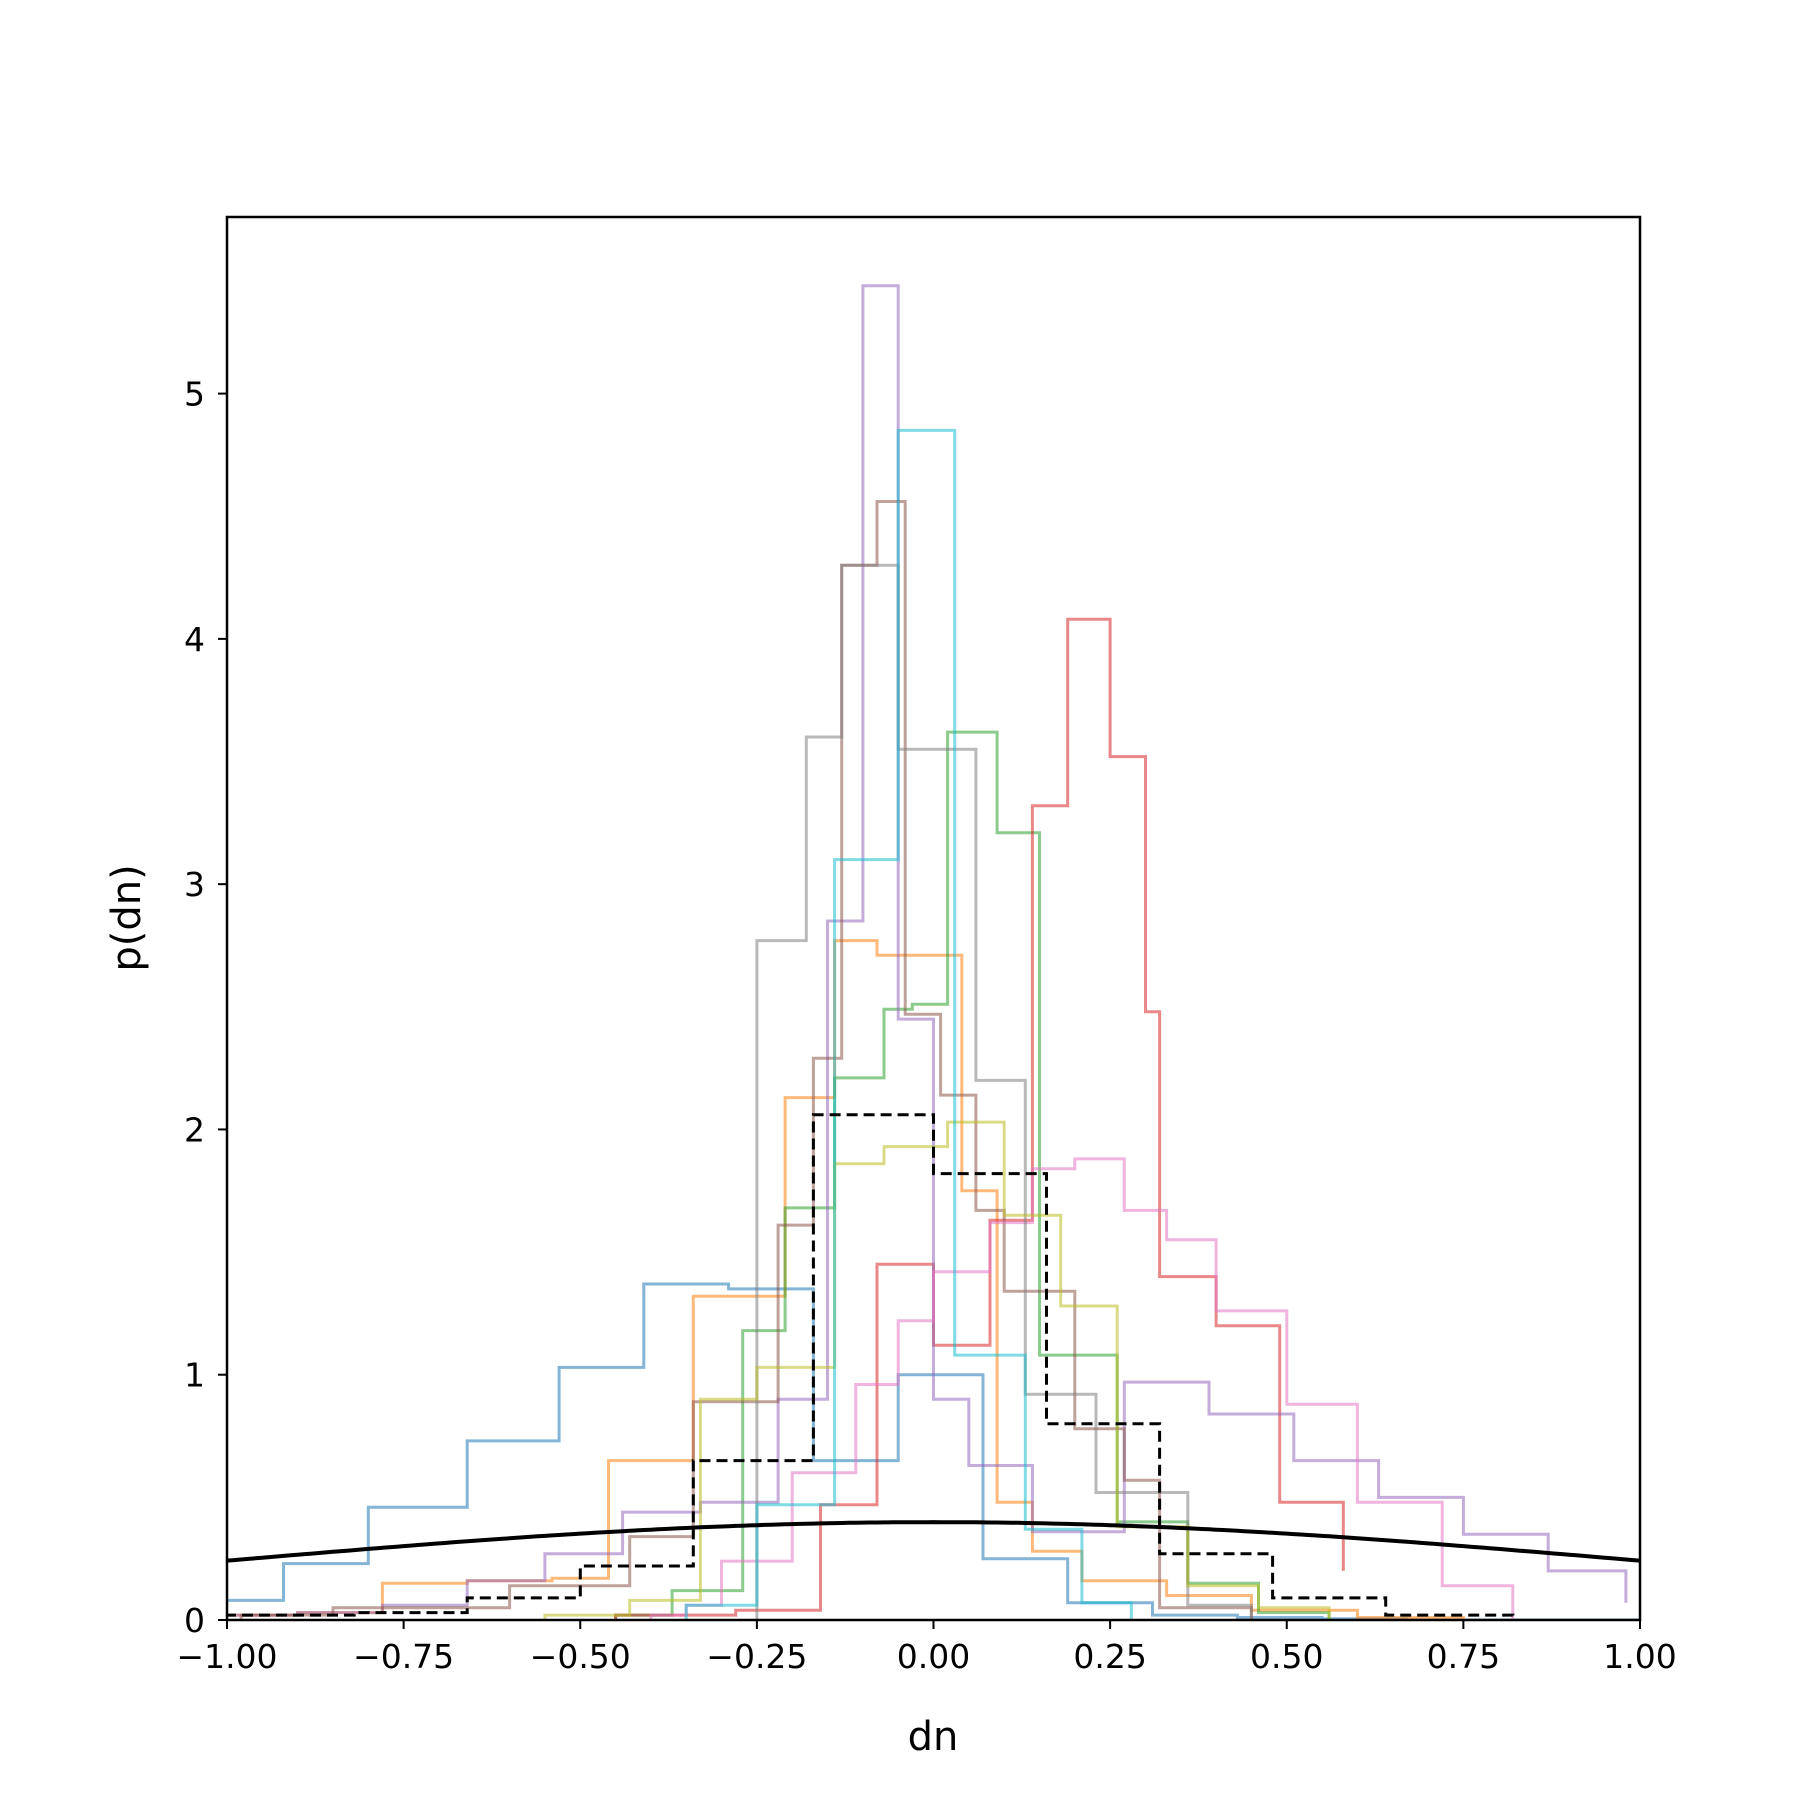 This screenshot has height=1800, width=1800. I want to click on x-tick-label: 0.00, so click(933, 1656).